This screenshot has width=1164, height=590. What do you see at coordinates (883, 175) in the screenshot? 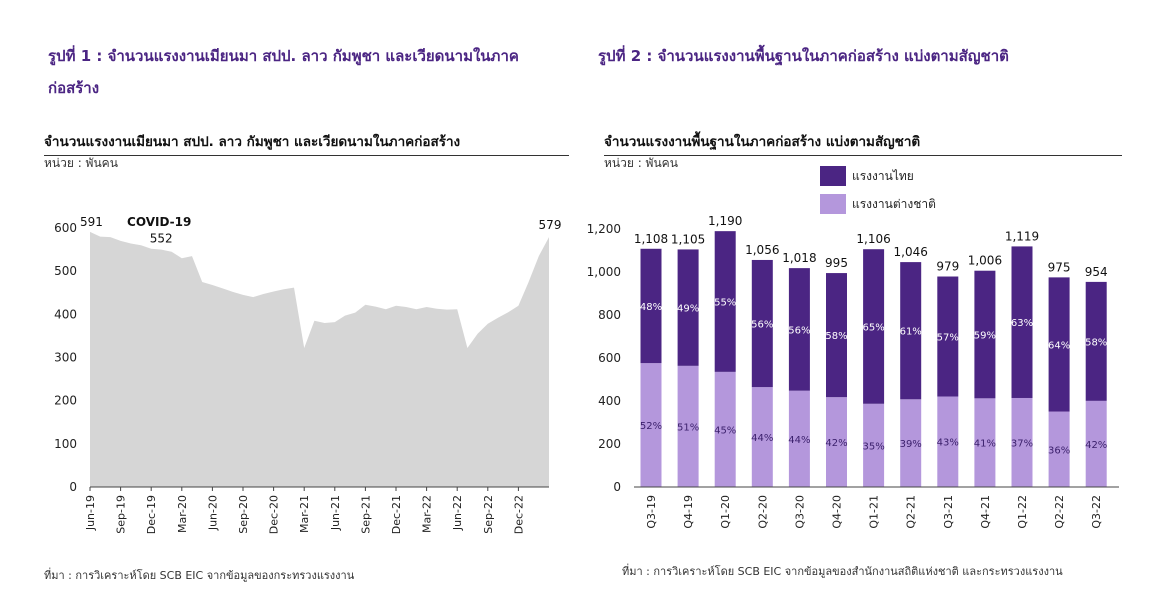
I see `legend-label-thai: แรงงานไทย` at bounding box center [883, 175].